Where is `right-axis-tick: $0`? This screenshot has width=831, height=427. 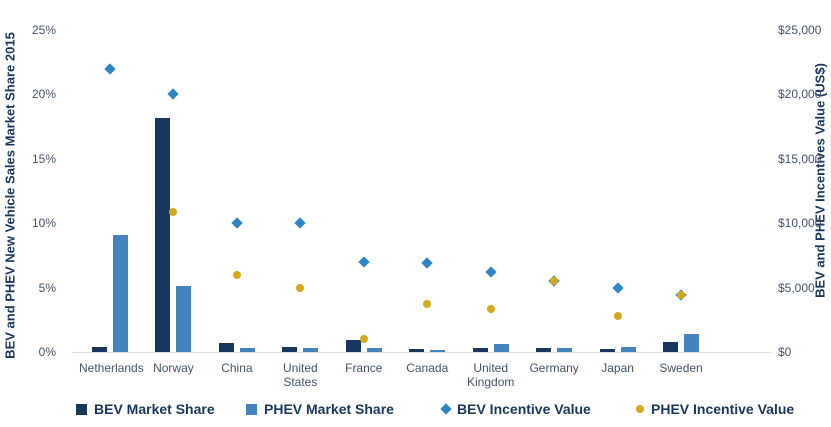
right-axis-tick: $0 is located at coordinates (785, 352).